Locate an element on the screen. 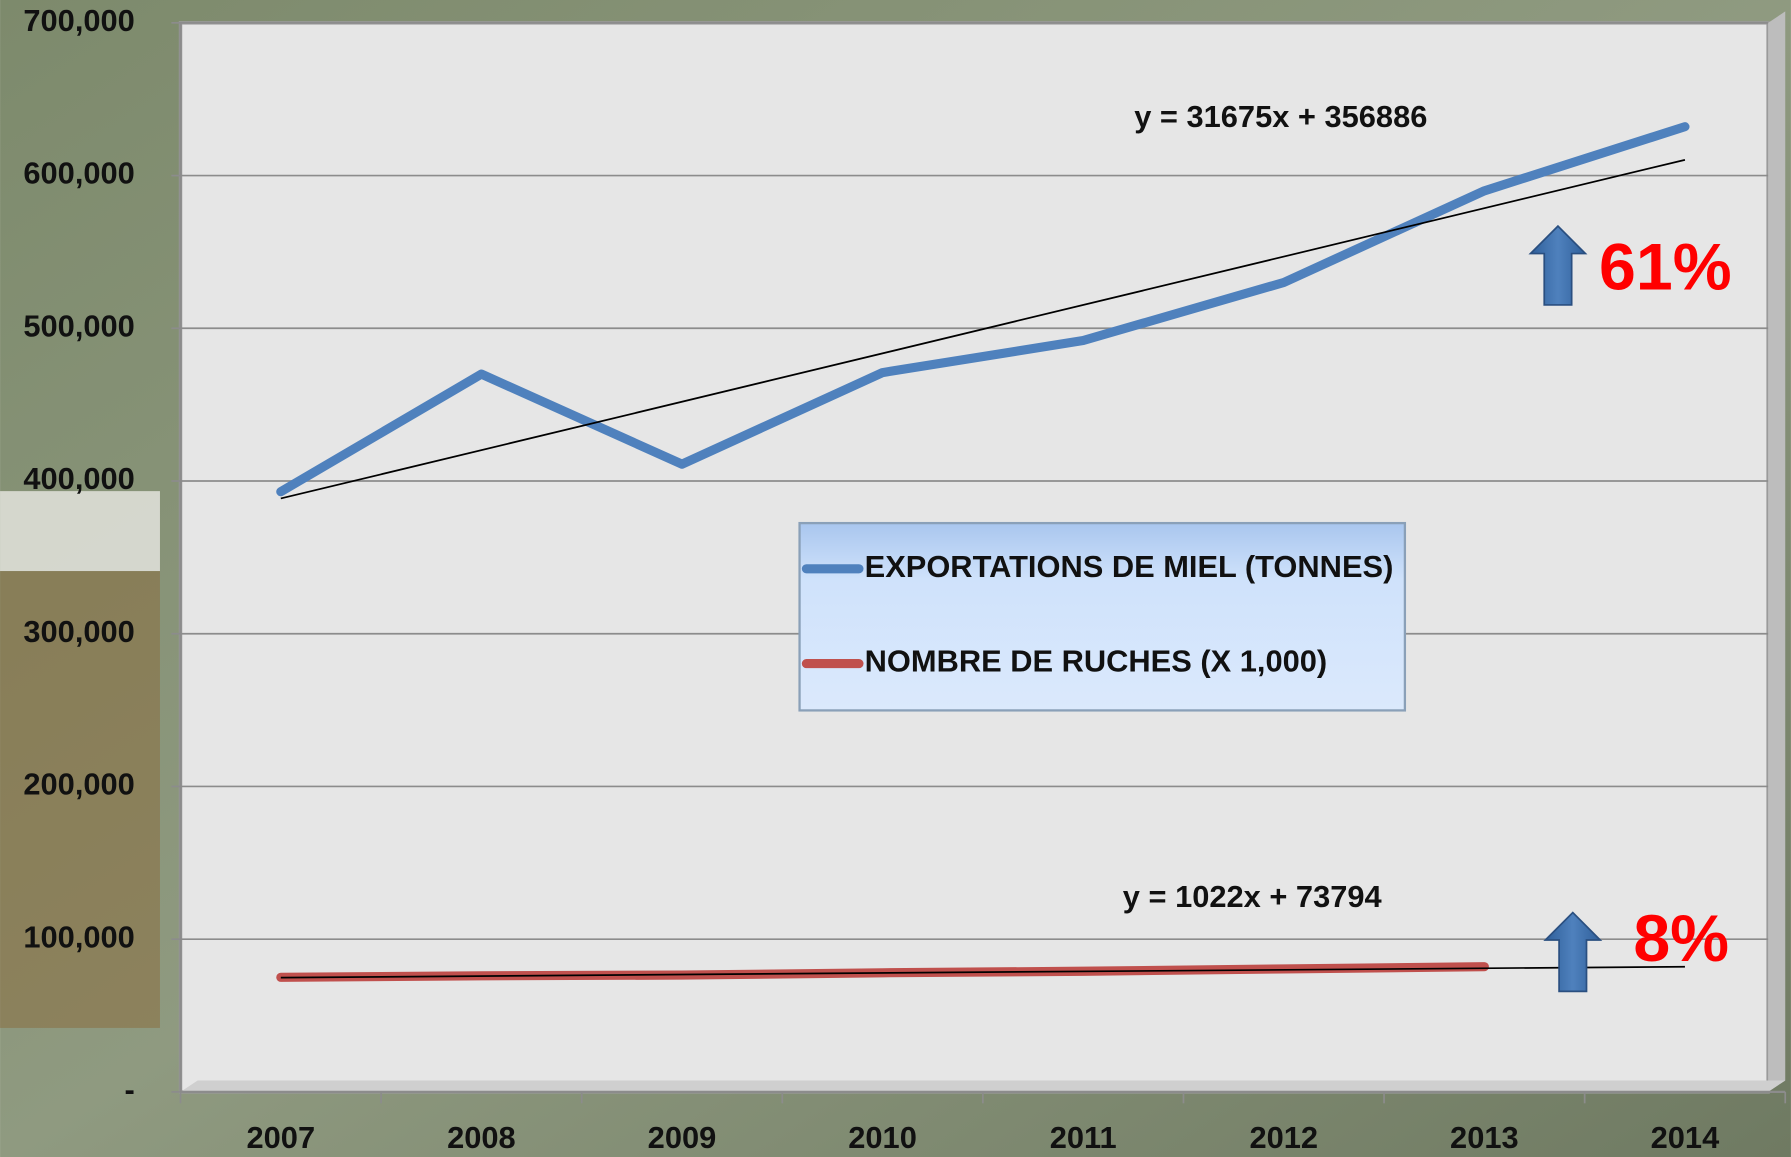 The height and width of the screenshot is (1157, 1791). x-tick-label: 2009 is located at coordinates (682, 1137).